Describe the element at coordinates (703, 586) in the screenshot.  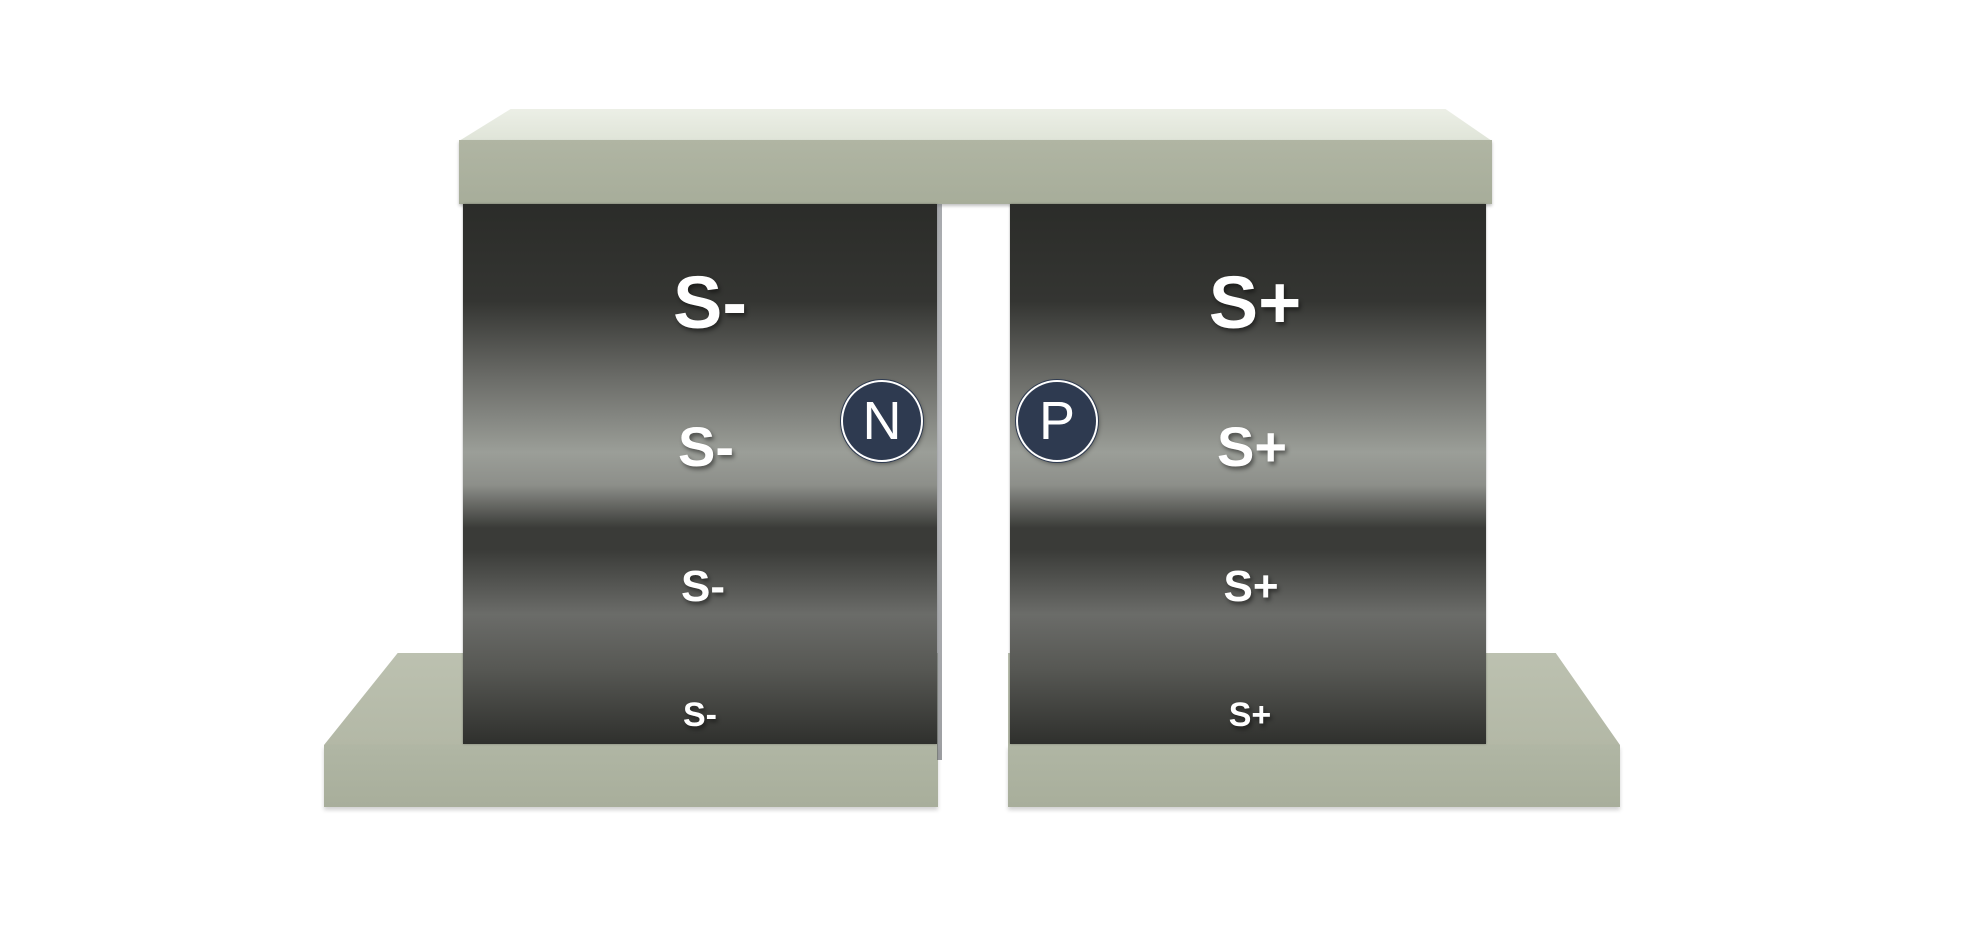
I see `left-pole-label-3: S-` at that location.